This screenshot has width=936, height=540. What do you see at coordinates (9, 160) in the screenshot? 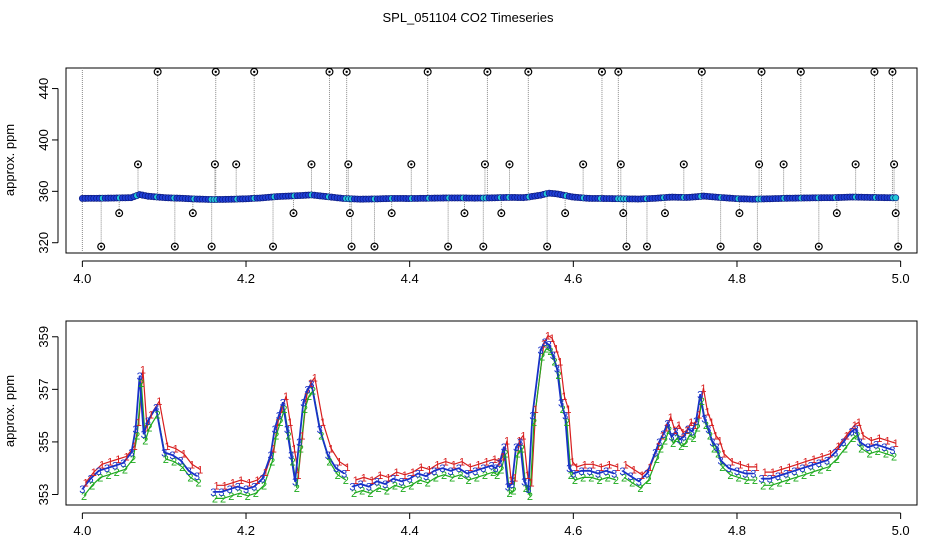
I see `top-y-axis-label: approx. ppm` at bounding box center [9, 160].